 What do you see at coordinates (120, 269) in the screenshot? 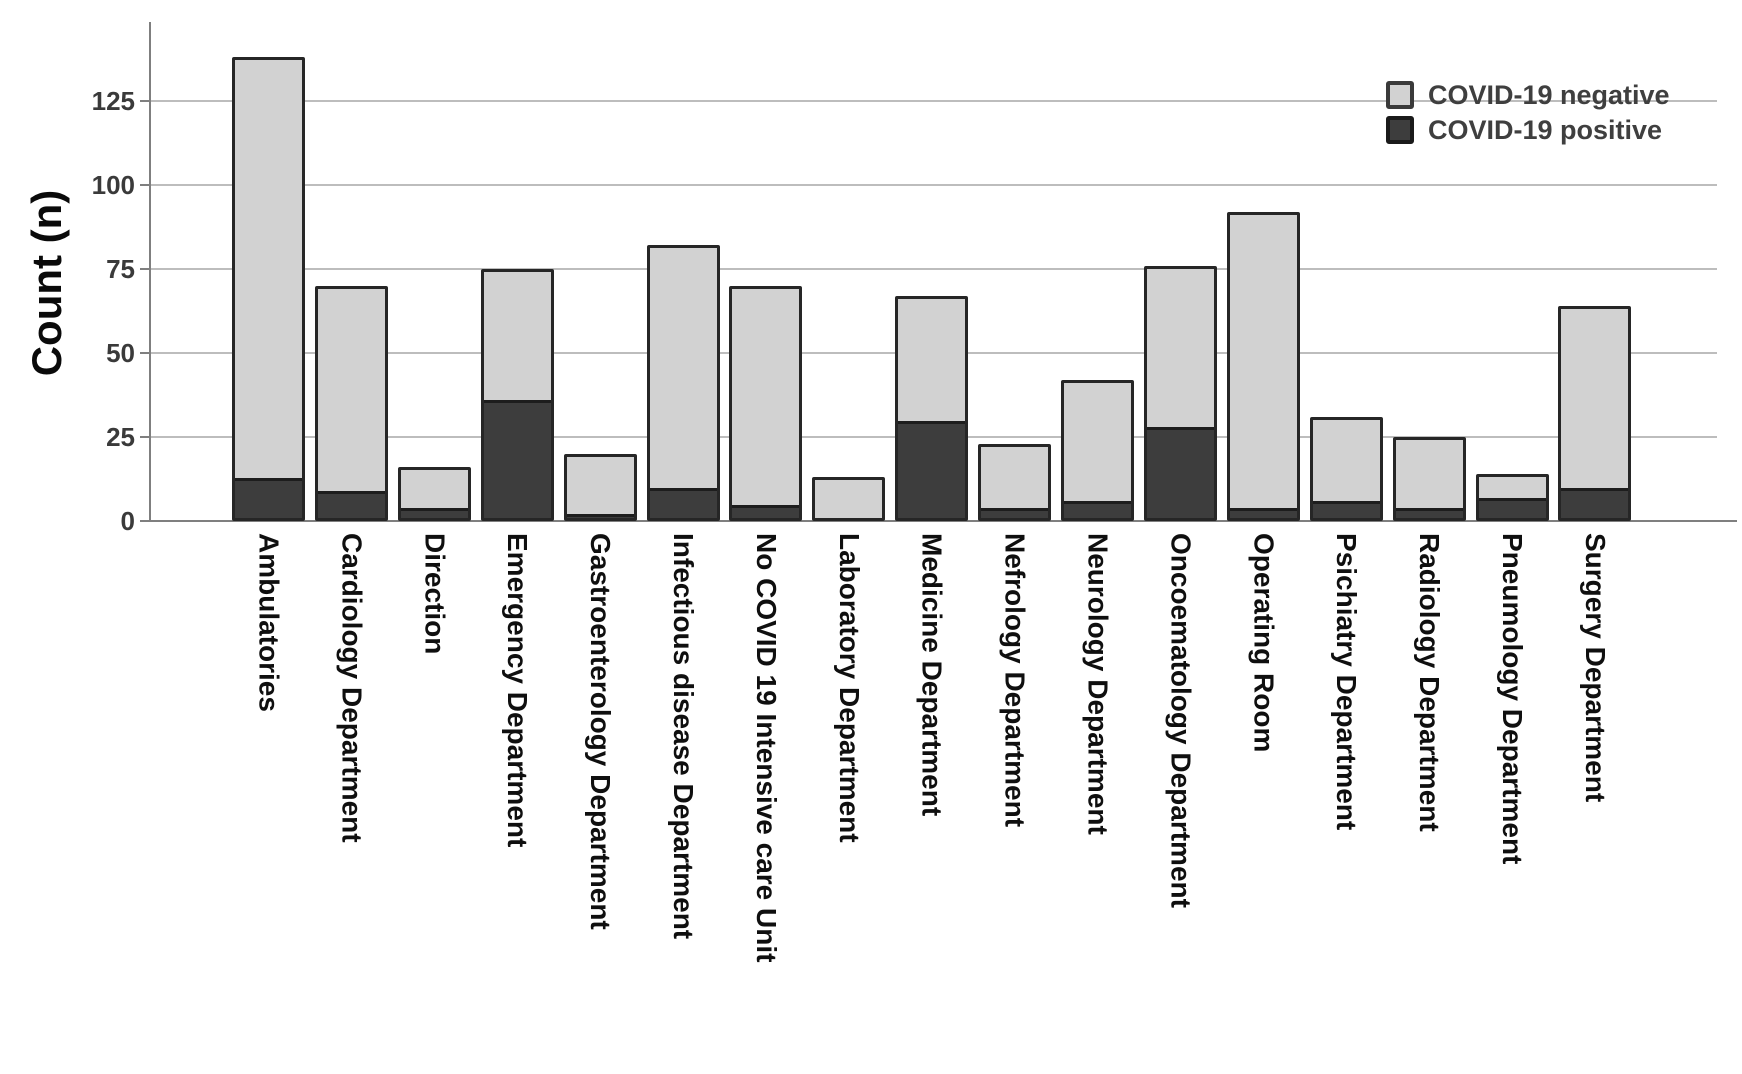
I see `y-tick-label: 75` at bounding box center [120, 269].